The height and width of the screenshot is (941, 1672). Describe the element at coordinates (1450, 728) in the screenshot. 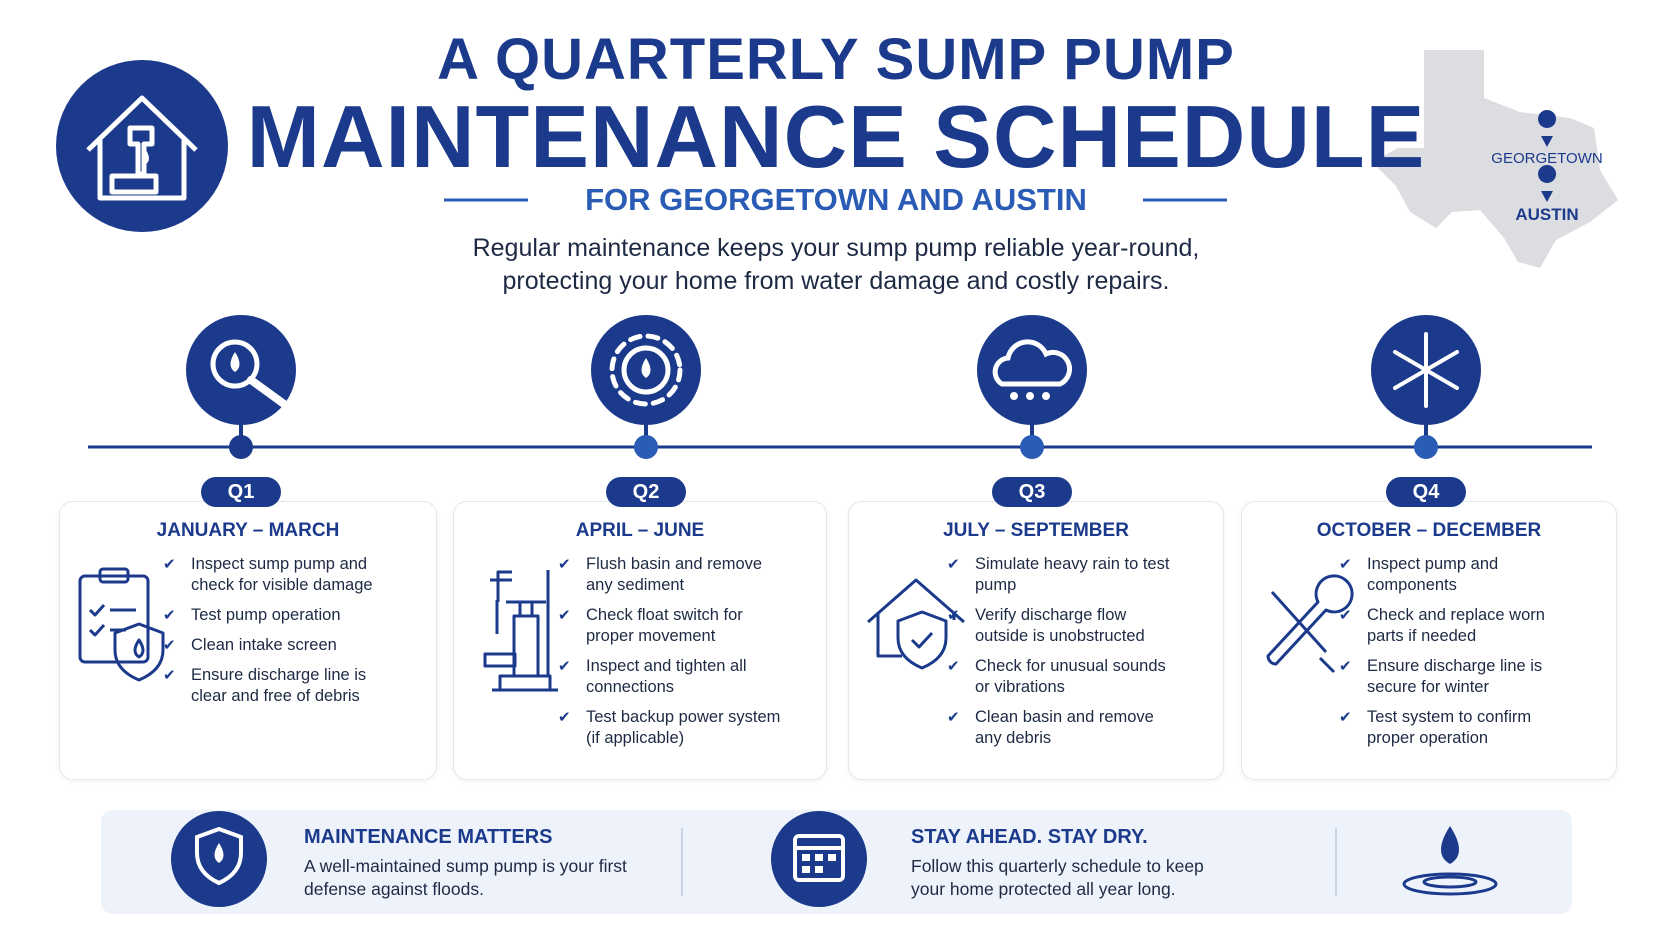

I see `task-item: Test system to confirm proper operation` at that location.